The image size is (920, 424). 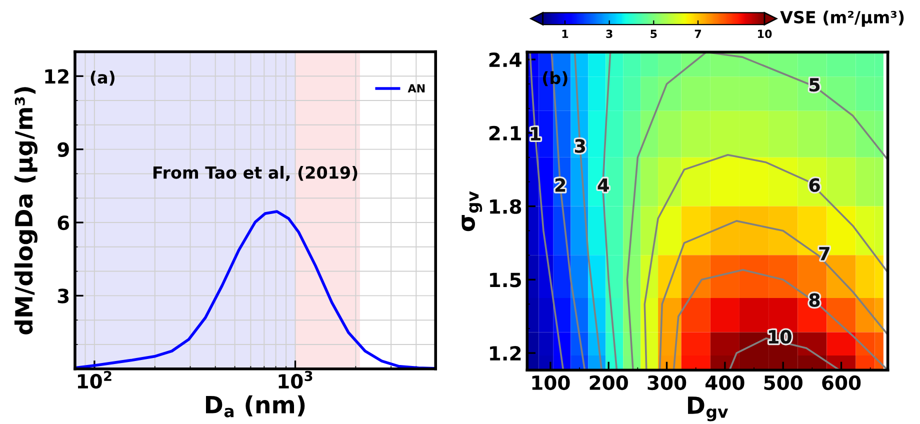 What do you see at coordinates (506, 206) in the screenshot?
I see `y-tick-label: 1.8` at bounding box center [506, 206].